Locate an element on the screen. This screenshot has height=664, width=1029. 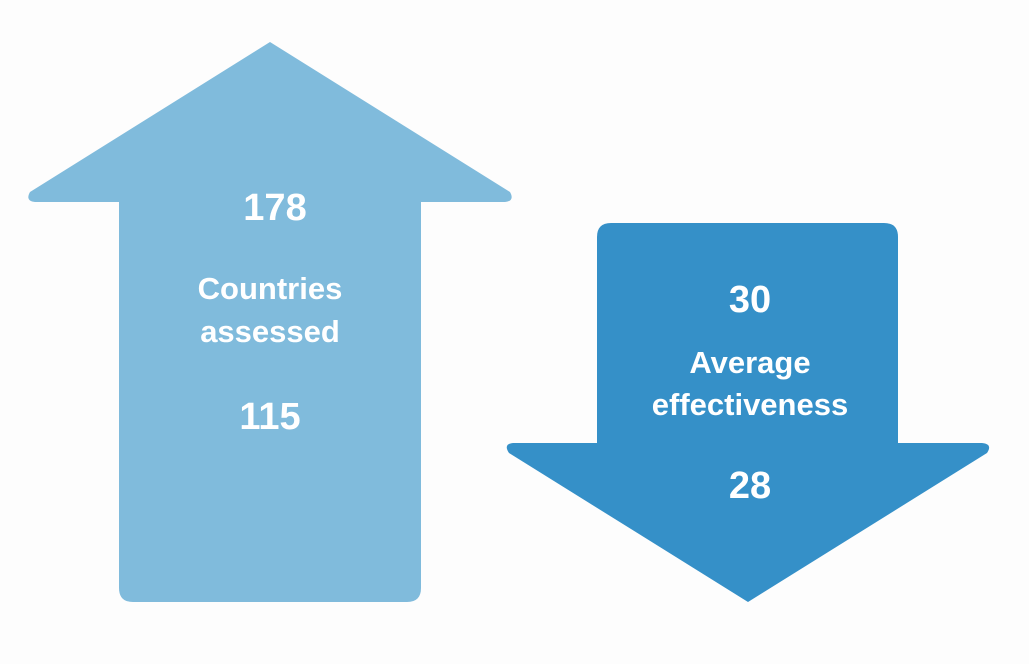
bottom-value: 115 is located at coordinates (269, 417).